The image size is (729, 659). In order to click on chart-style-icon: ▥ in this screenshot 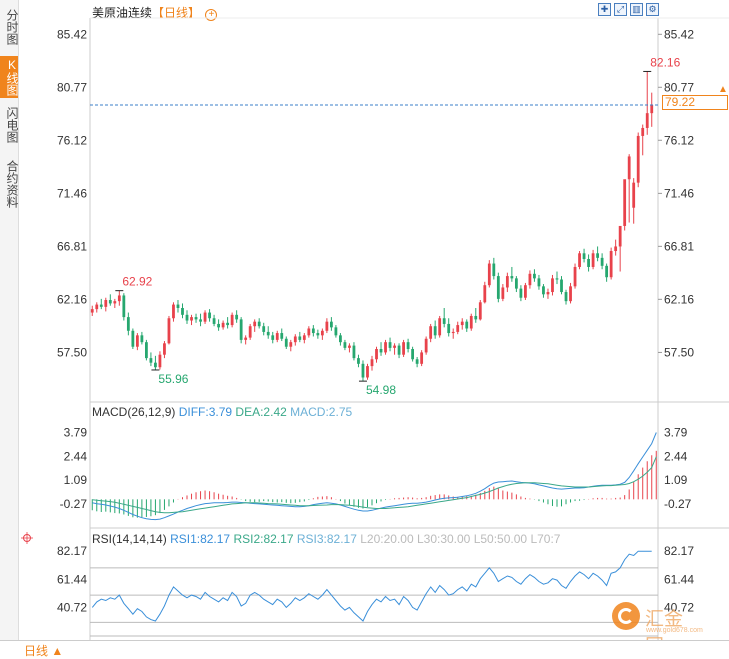, I will do `click(636, 9)`.